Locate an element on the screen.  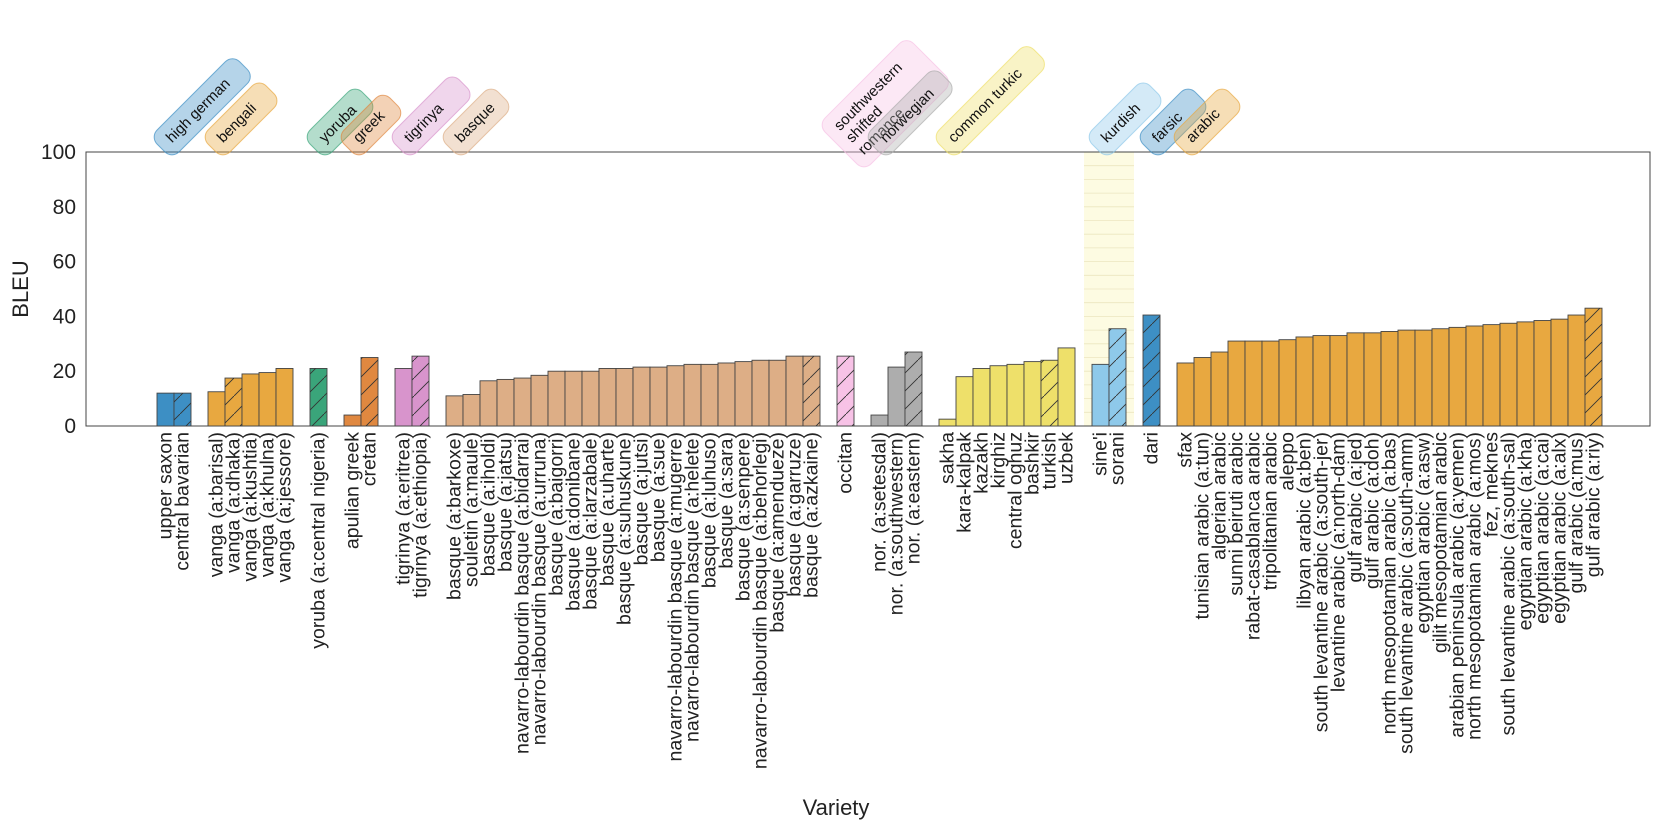
bar-navarro-labourdin-basque-a-bidarrai is located at coordinates (522, 402).